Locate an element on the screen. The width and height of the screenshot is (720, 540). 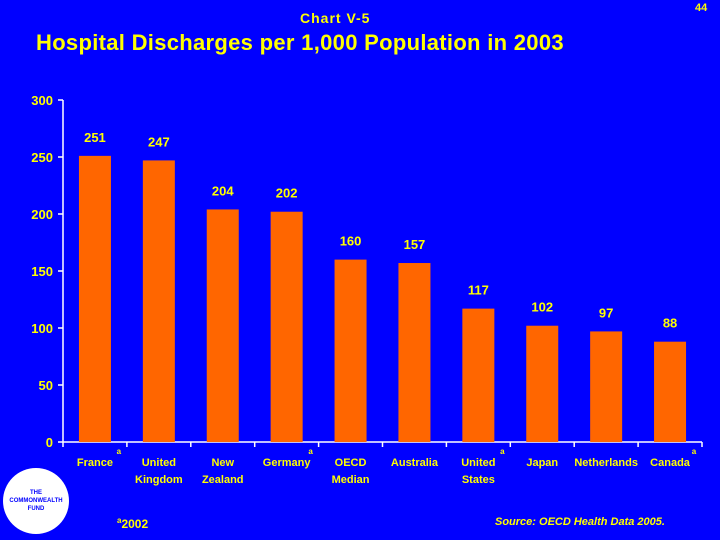
footnote-text: 2002 is located at coordinates (135, 524).